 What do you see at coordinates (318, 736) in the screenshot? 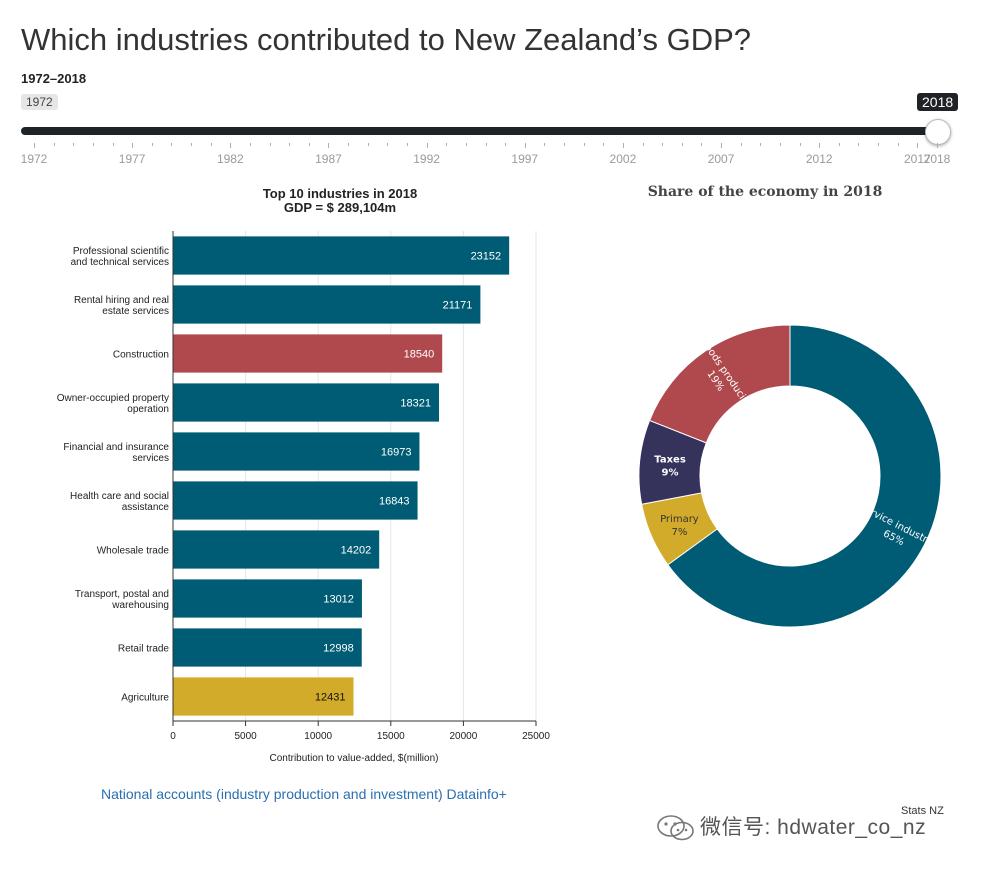
I see `x-tick-label: 10000` at bounding box center [318, 736].